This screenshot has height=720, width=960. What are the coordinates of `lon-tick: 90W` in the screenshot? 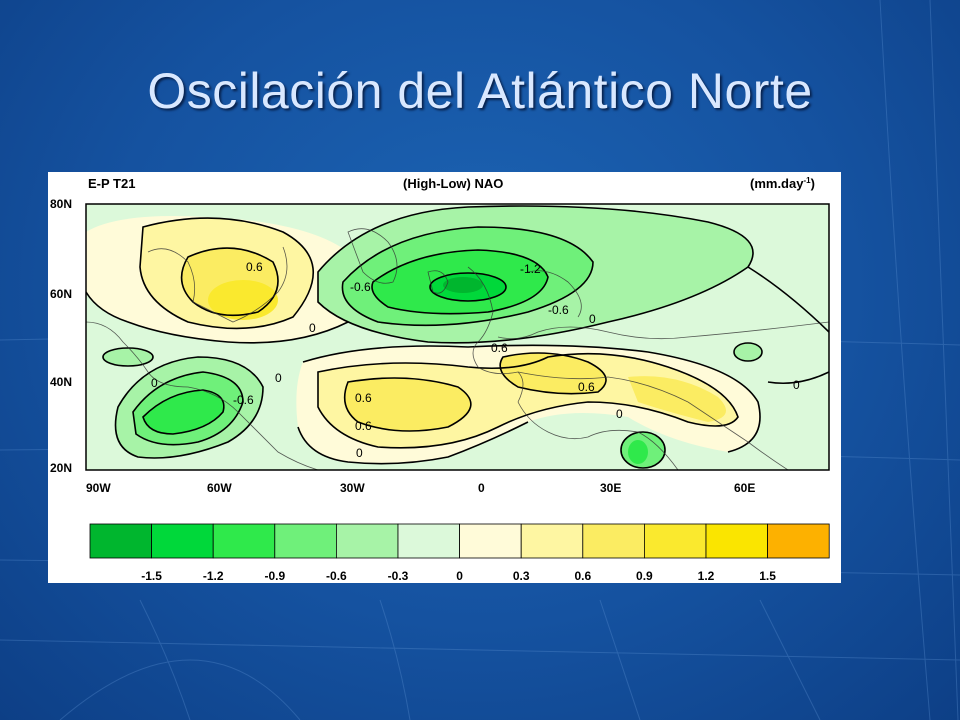 It's located at (98, 488).